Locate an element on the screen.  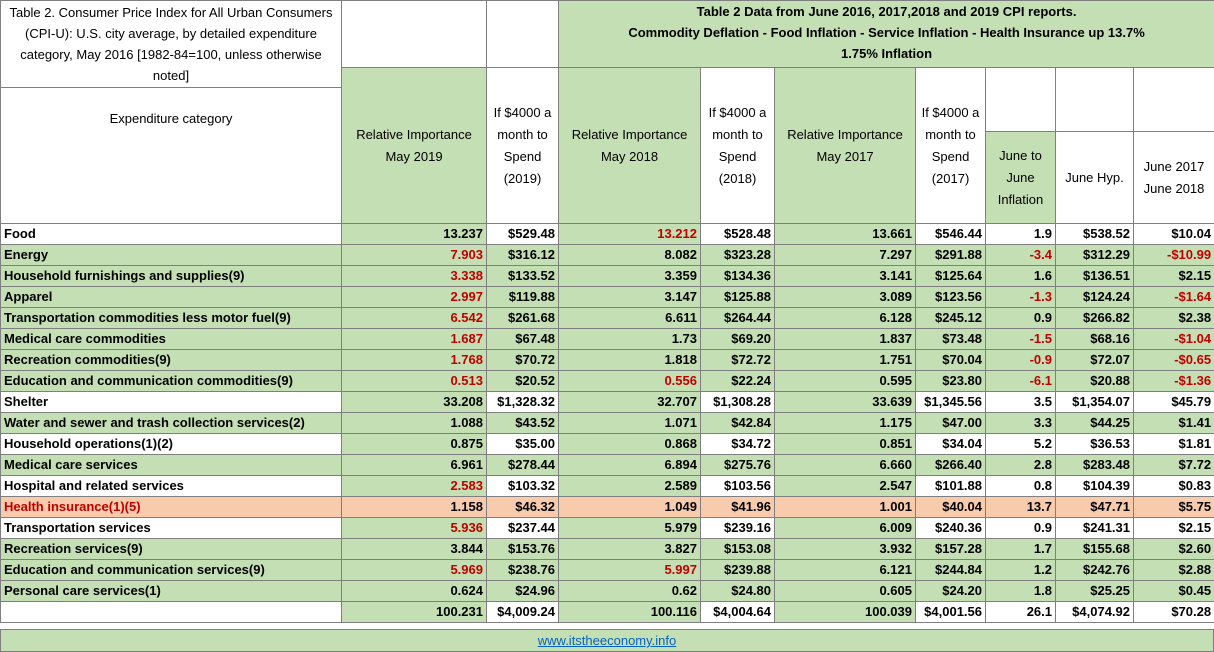
cell-ri2018: 1.049 is located at coordinates (629, 507).